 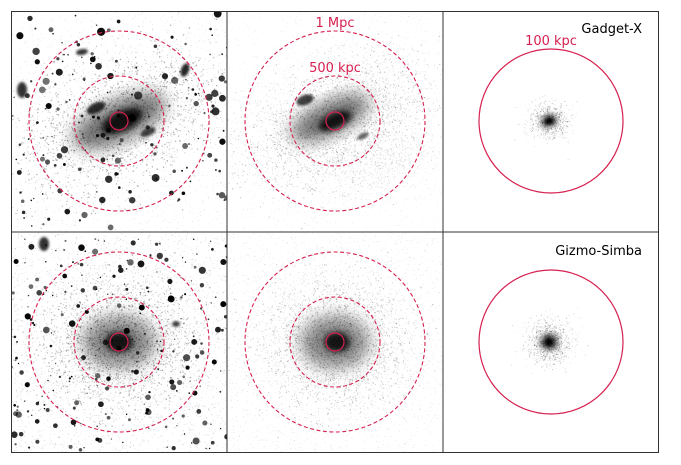 I want to click on circle-1mpc, so click(x=119, y=121).